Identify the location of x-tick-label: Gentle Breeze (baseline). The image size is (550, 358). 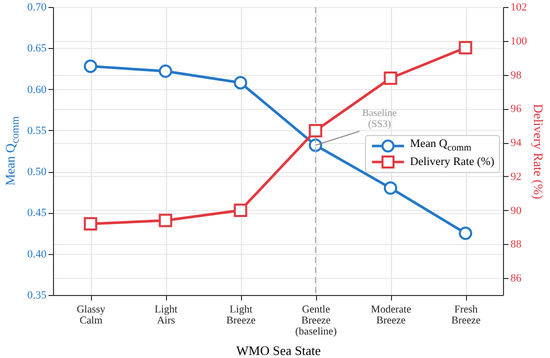
(316, 321).